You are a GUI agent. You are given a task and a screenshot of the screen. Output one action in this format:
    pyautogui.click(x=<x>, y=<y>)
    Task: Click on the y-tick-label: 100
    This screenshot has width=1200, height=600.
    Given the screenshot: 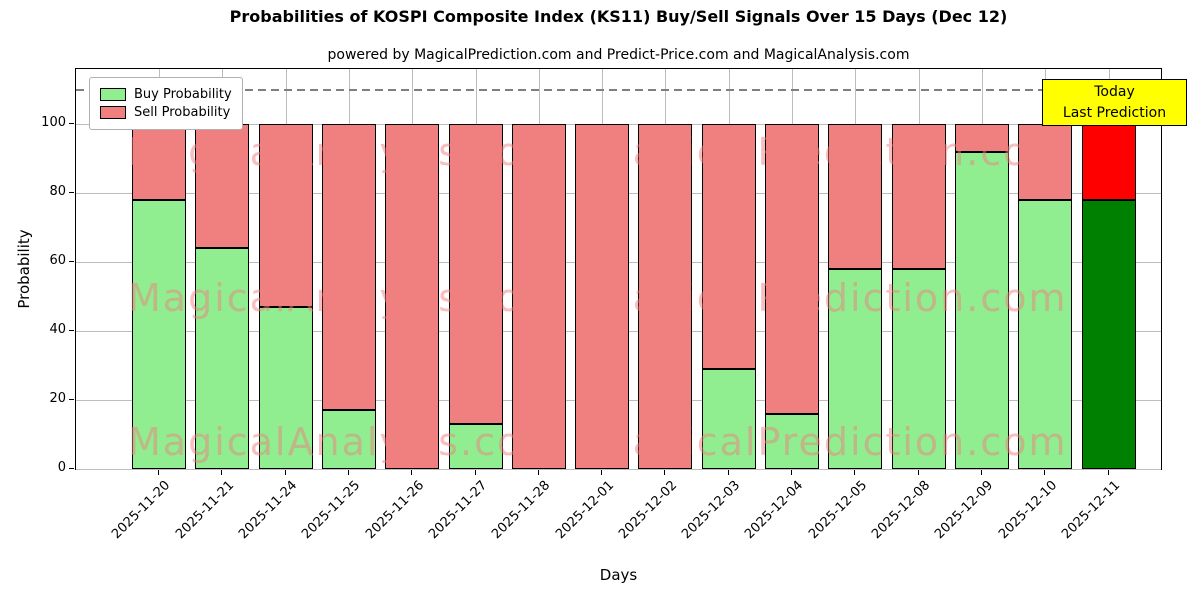 What is the action you would take?
    pyautogui.click(x=53, y=123)
    